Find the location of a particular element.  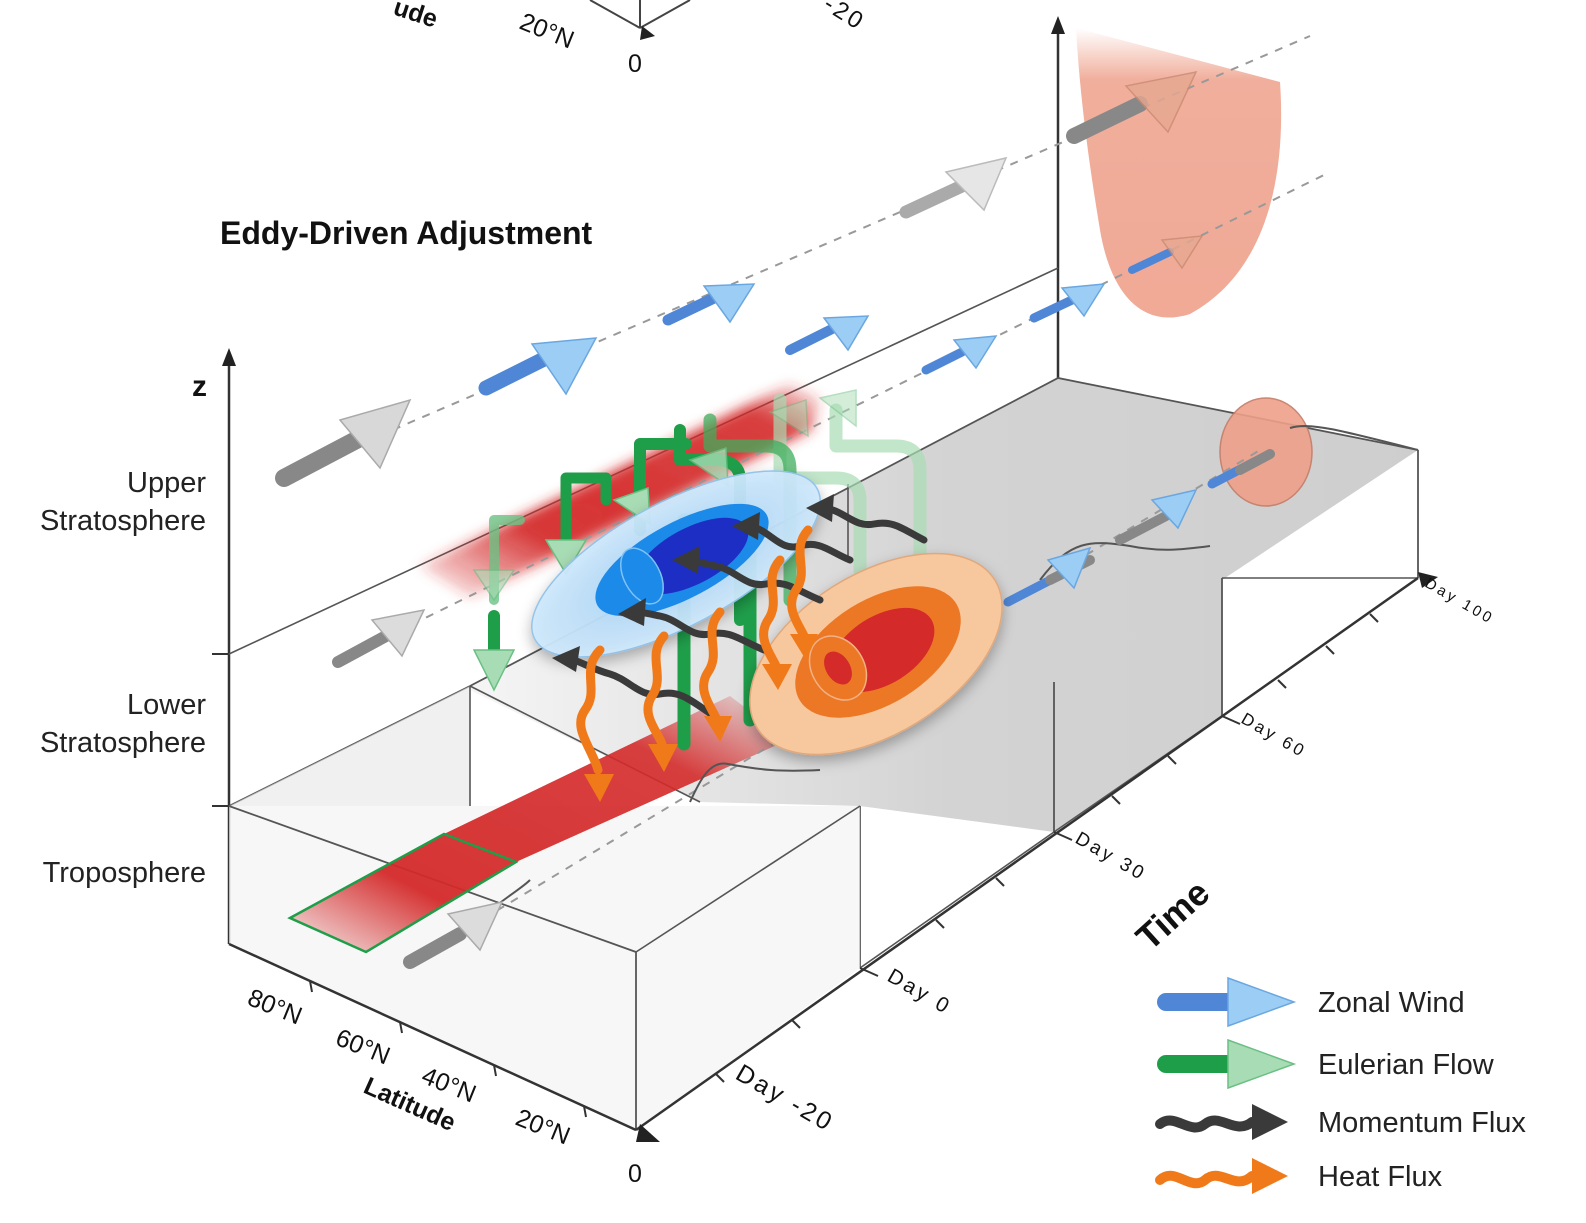

top-tick-20n: 20°N is located at coordinates (547, 31).